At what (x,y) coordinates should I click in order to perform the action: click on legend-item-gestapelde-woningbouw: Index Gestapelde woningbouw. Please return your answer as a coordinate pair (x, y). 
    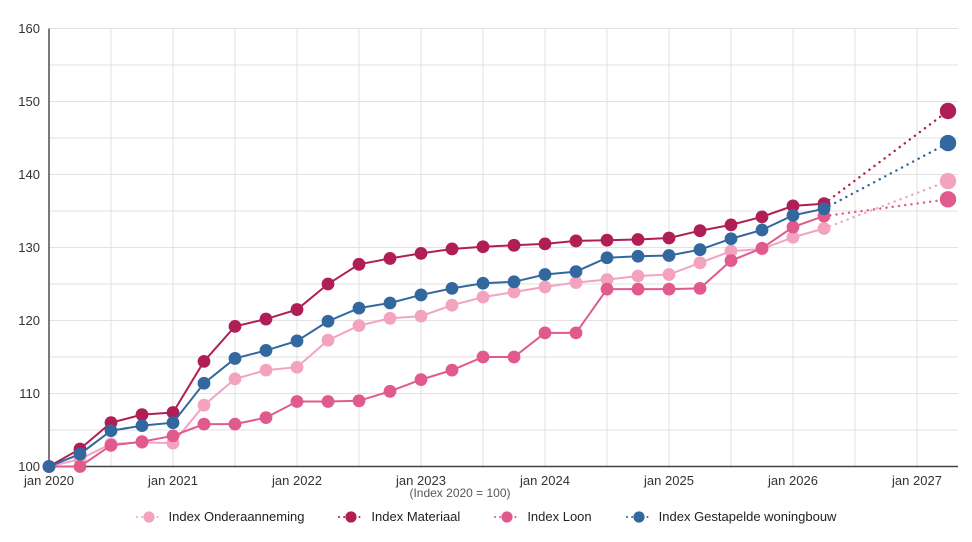
    Looking at the image, I should click on (730, 516).